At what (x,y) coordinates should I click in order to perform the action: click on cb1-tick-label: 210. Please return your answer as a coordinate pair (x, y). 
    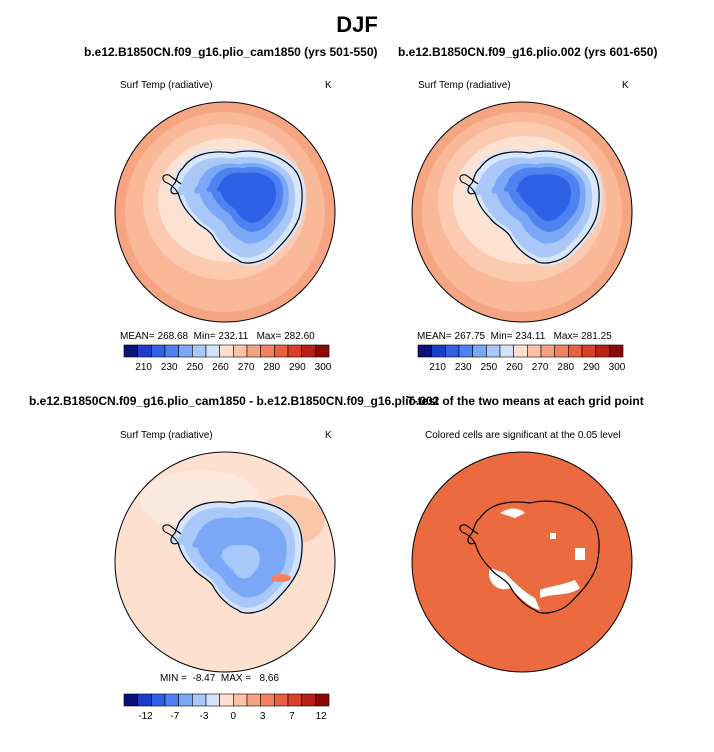
    Looking at the image, I should click on (143, 367).